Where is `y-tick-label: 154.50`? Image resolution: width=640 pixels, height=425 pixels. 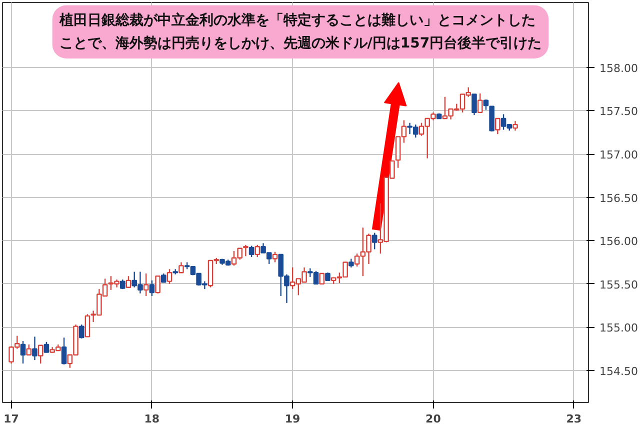
y-tick-label: 154.50 is located at coordinates (619, 371).